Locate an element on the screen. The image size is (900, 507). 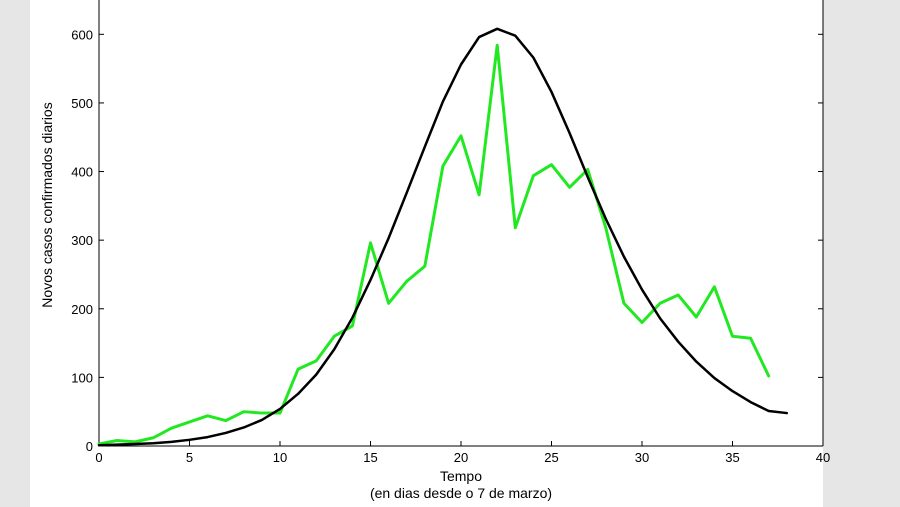
x-tick-label: 10 is located at coordinates (280, 457).